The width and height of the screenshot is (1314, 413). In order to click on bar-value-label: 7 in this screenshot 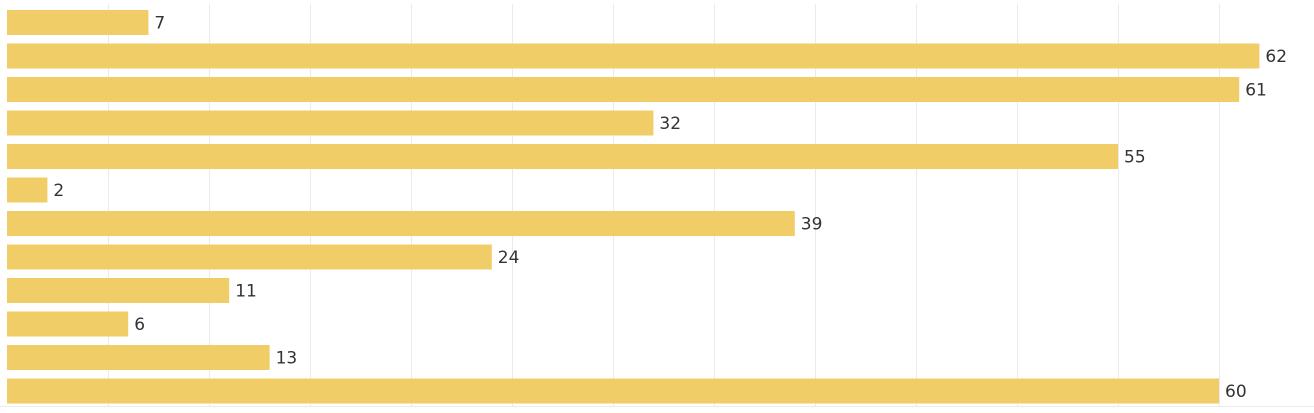, I will do `click(159, 24)`.